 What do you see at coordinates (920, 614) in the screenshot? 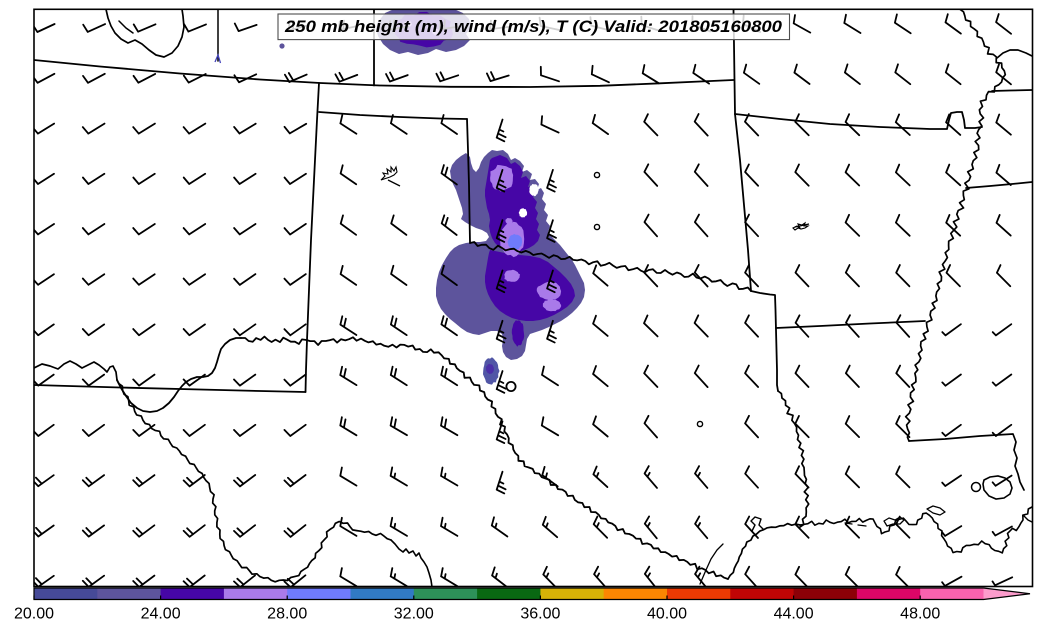
I see `svg-text: 48.00` at bounding box center [920, 614].